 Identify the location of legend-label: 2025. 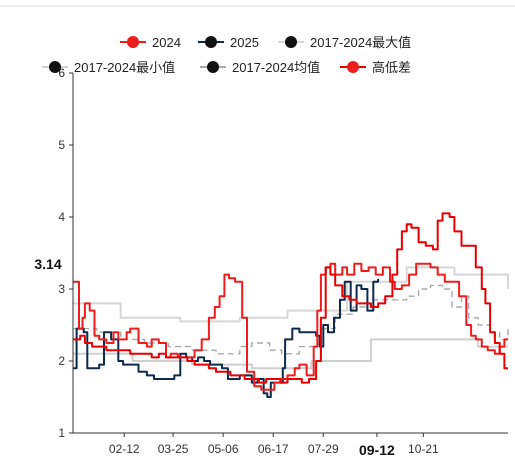
(244, 42).